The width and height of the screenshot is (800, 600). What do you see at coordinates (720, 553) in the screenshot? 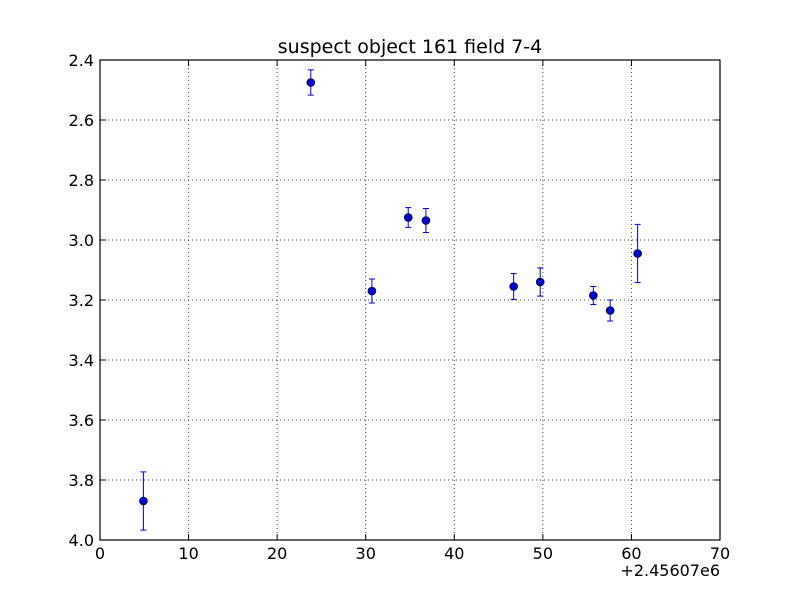
I see `x-tick-label: 70` at bounding box center [720, 553].